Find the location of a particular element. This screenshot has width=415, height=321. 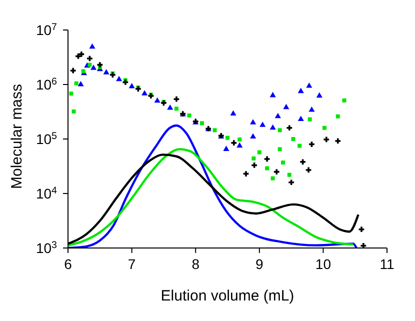

x-tick-label: 7 is located at coordinates (132, 264).